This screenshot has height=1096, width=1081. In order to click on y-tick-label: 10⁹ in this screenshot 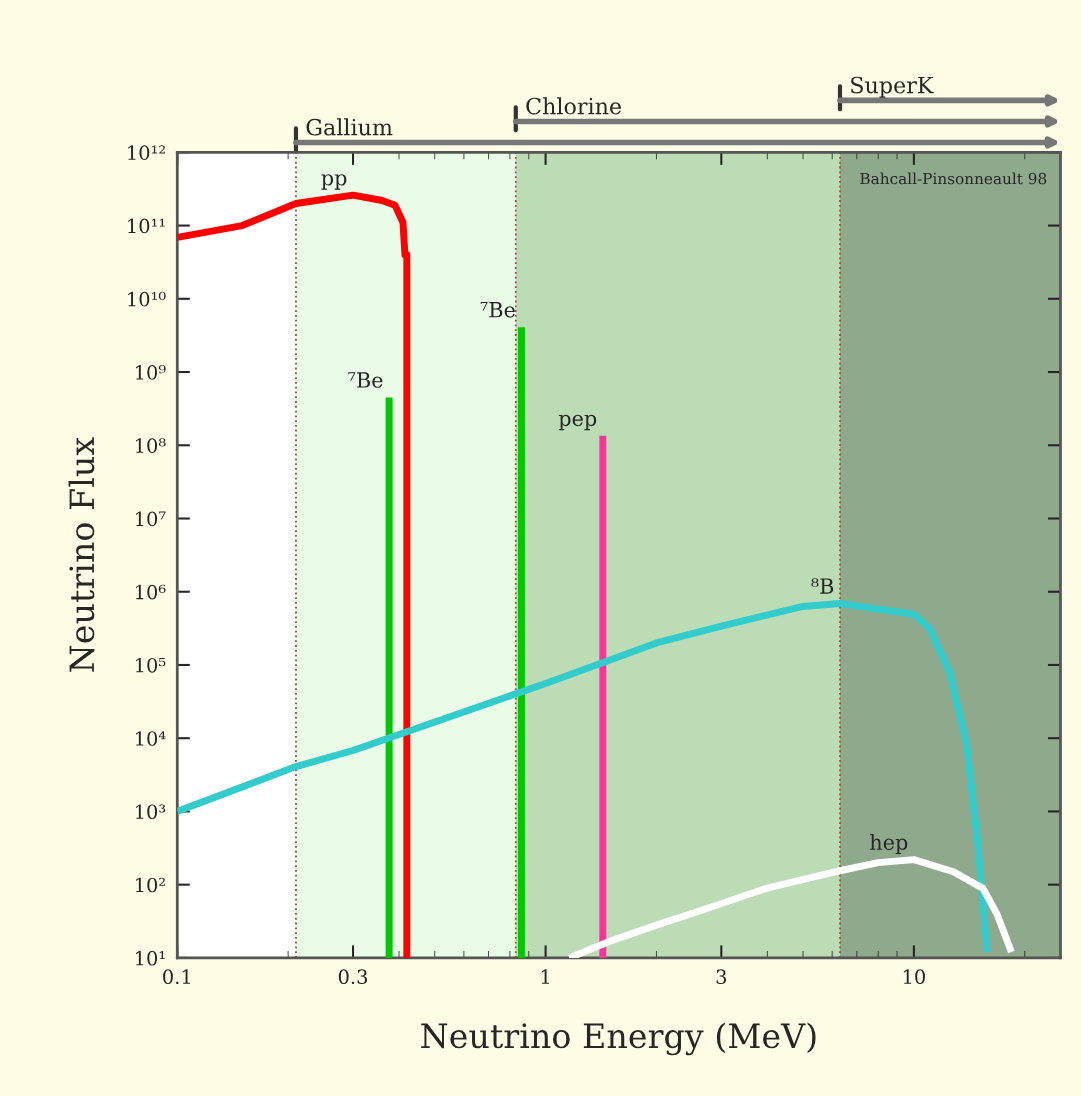, I will do `click(151, 372)`.